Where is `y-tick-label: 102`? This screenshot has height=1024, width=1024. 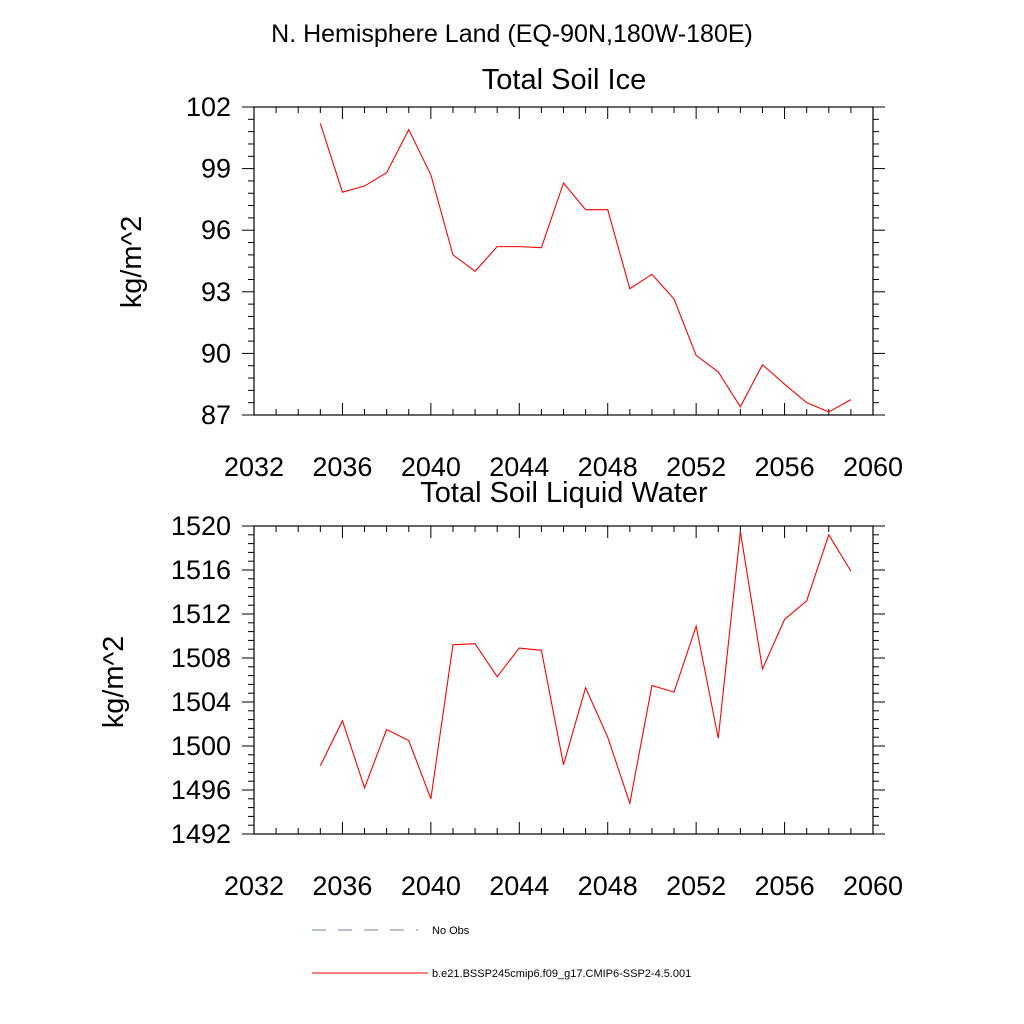
y-tick-label: 102 is located at coordinates (208, 107).